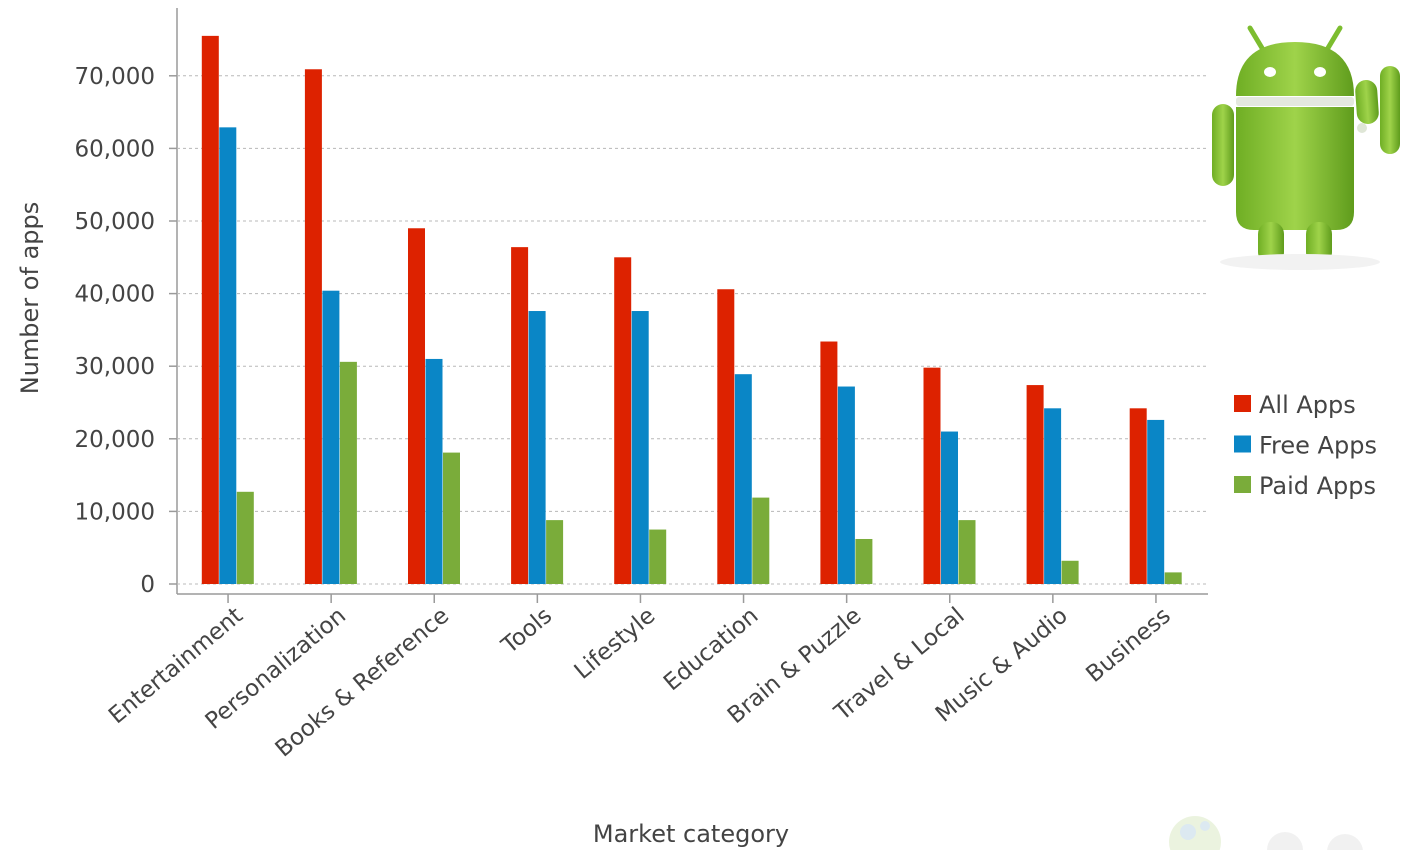 This screenshot has height=854, width=1409. Describe the element at coordinates (526, 631) in the screenshot. I see `x-tick-label: Tools` at that location.